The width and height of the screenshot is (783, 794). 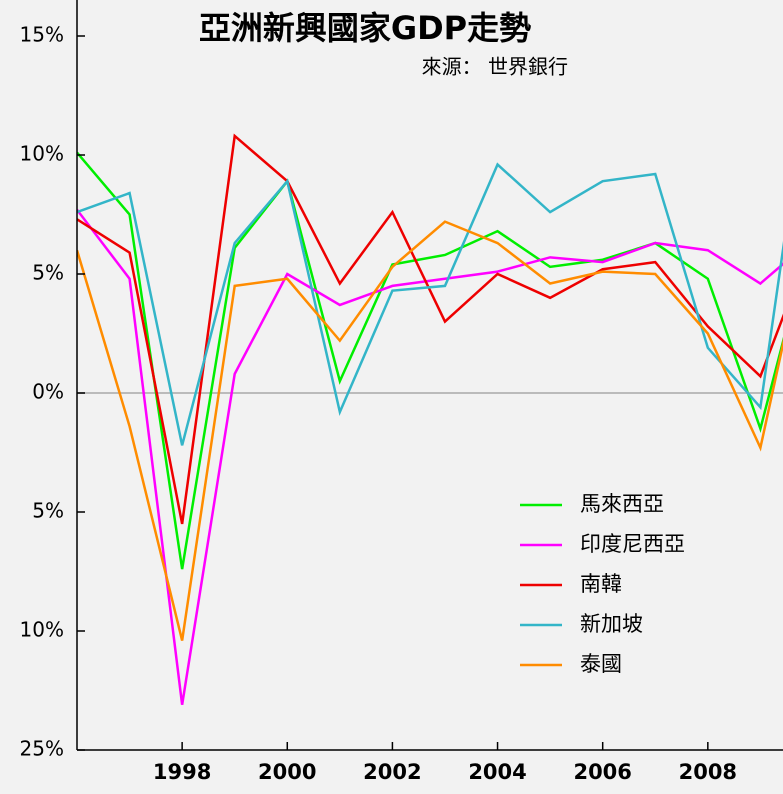 What do you see at coordinates (42, 35) in the screenshot?
I see `y-tick-label: 15%` at bounding box center [42, 35].